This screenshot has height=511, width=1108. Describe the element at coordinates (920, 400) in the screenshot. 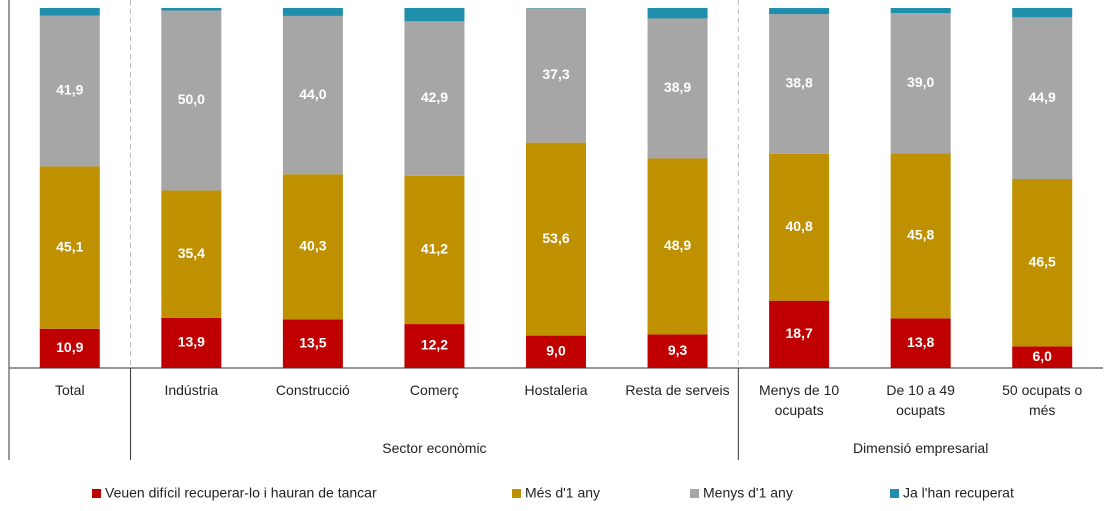

I see `x-tick-label: De 10 a 49 ocupats` at that location.